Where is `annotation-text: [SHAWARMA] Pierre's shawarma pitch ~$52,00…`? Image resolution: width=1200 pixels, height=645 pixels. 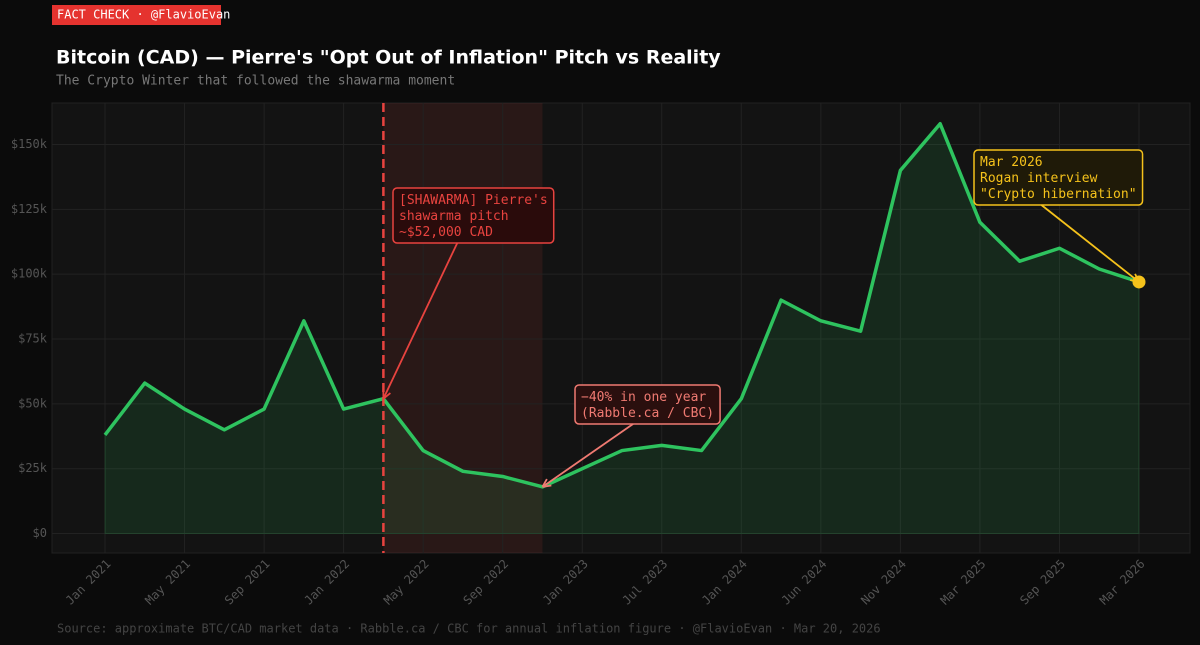 annotation-text: [SHAWARMA] Pierre's shawarma pitch ~$52,00… is located at coordinates (473, 216).